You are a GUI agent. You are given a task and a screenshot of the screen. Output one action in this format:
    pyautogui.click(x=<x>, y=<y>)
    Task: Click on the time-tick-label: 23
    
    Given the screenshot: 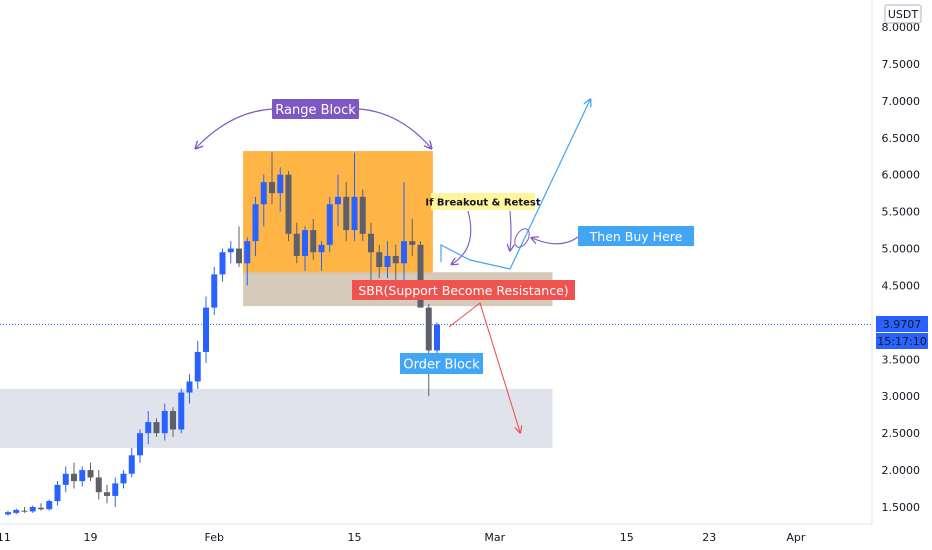 What is the action you would take?
    pyautogui.click(x=709, y=537)
    